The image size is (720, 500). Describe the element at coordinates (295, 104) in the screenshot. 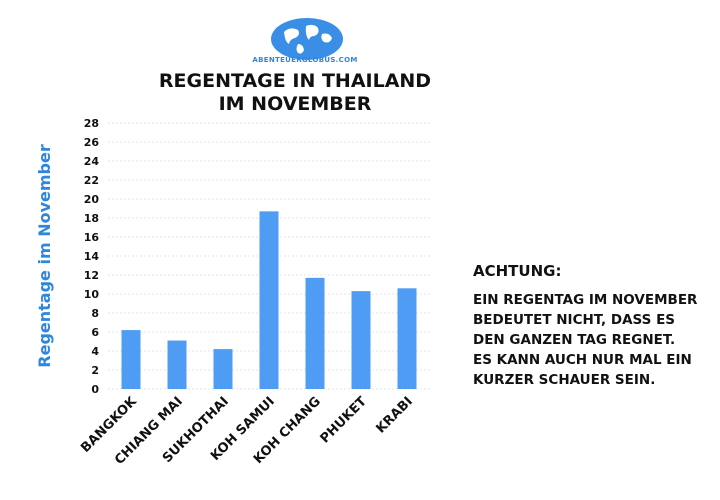

I see `chart-title-line-2: IM NOVEMBER` at that location.